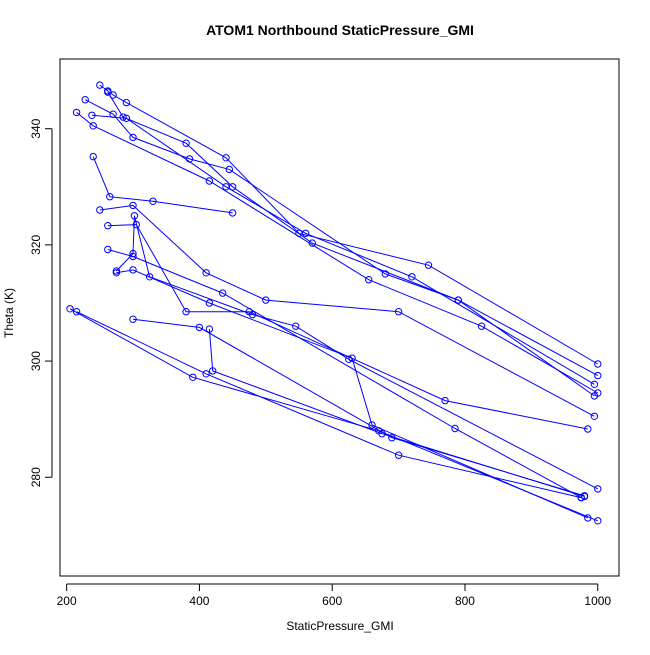 The width and height of the screenshot is (650, 655). What do you see at coordinates (36, 477) in the screenshot?
I see `y-tick-label: 280` at bounding box center [36, 477].